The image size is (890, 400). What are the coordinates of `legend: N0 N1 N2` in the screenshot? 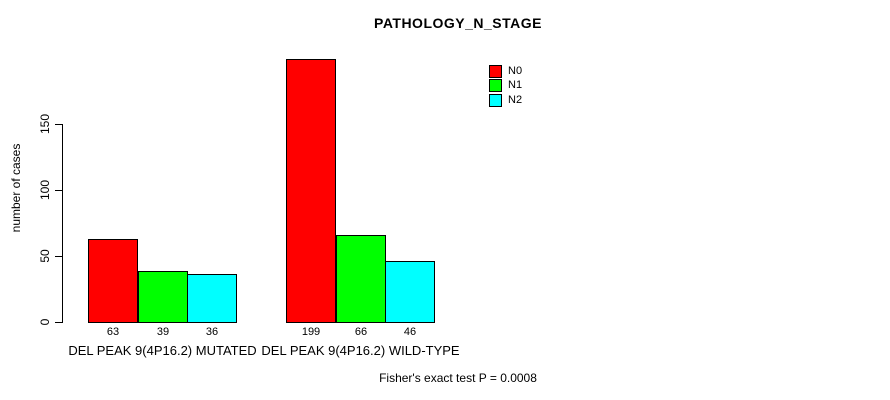 It's located at (505, 86).